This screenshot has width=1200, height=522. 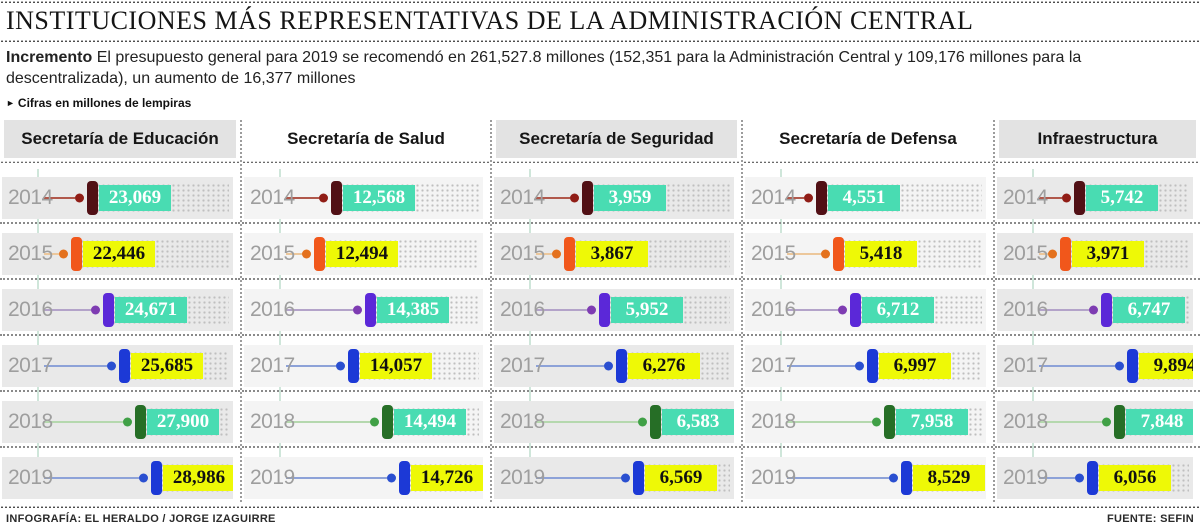 I want to click on value-badge: 3,959, so click(x=630, y=197).